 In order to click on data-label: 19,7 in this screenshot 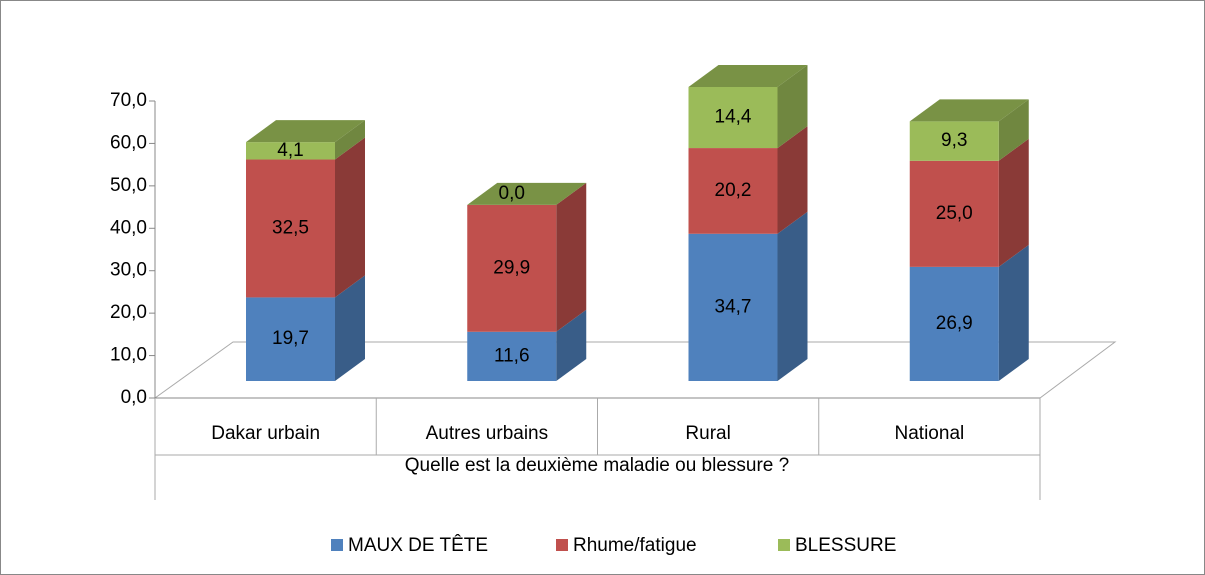, I will do `click(290, 338)`.